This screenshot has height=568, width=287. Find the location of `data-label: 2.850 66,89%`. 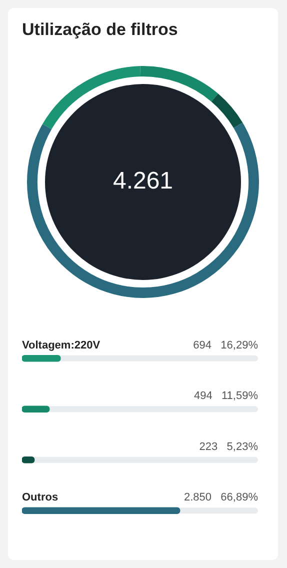

data-label: 2.850 66,89% is located at coordinates (221, 498).